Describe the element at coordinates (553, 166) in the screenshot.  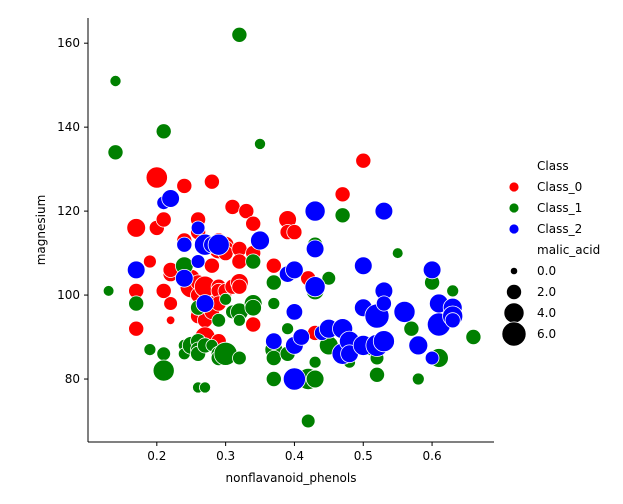
I see `legend-hue-title: Class` at that location.